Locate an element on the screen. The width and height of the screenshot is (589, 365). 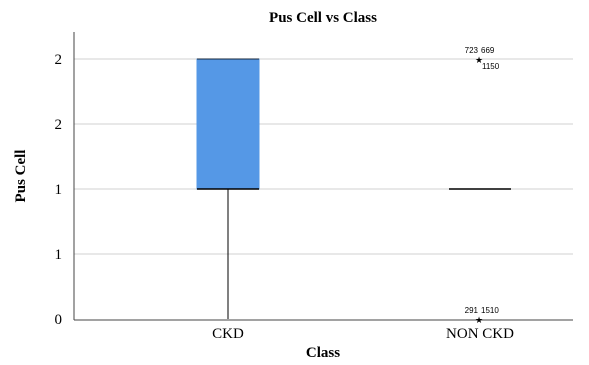
x-tick-labels: CKD NON CKD is located at coordinates (363, 334).